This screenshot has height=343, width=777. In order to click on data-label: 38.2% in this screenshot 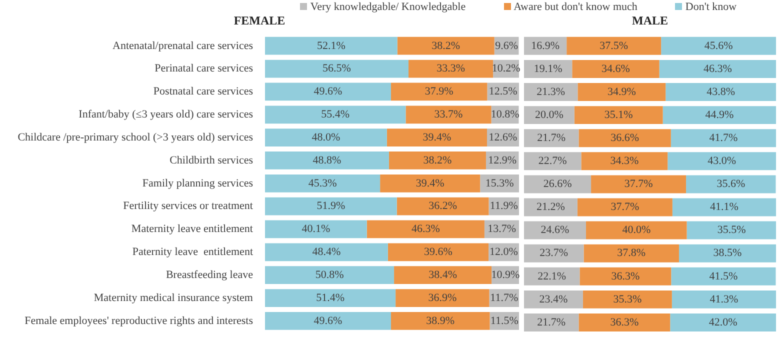, I will do `click(437, 160)`.